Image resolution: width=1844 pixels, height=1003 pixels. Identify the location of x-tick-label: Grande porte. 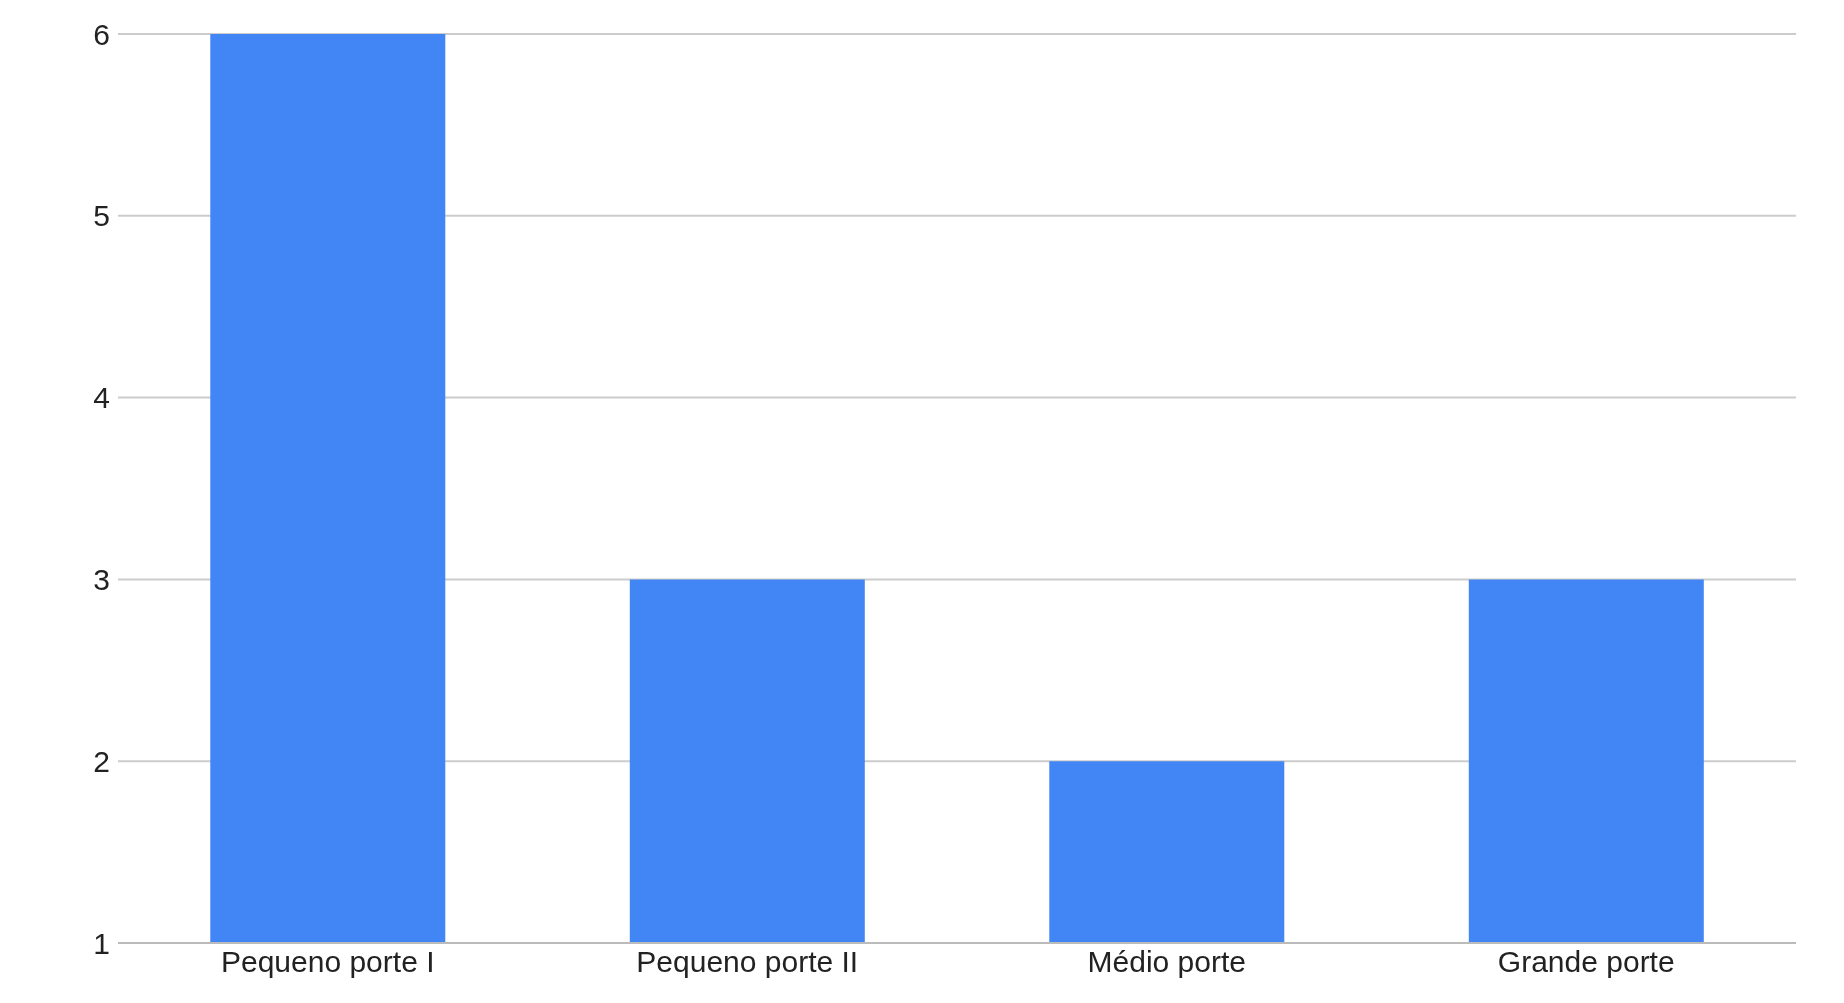
(1586, 962).